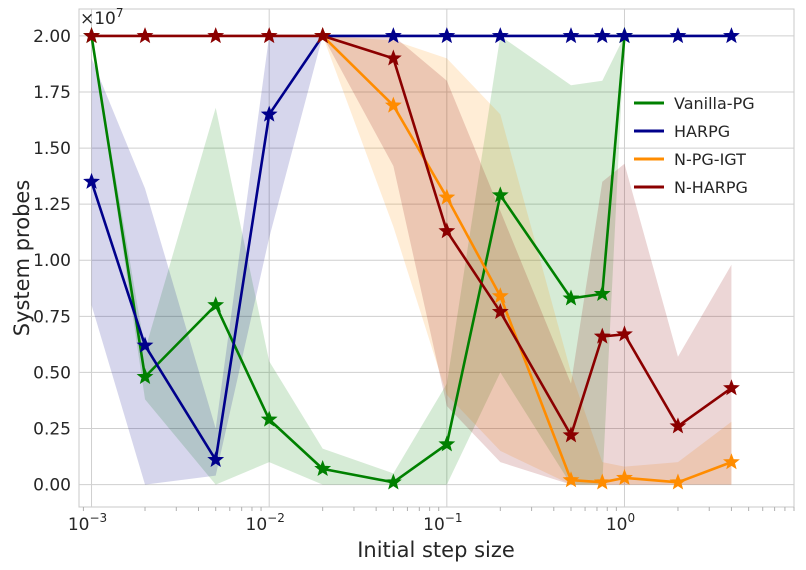 This screenshot has width=806, height=570. I want to click on y-tick-label: 1.25, so click(52, 205).